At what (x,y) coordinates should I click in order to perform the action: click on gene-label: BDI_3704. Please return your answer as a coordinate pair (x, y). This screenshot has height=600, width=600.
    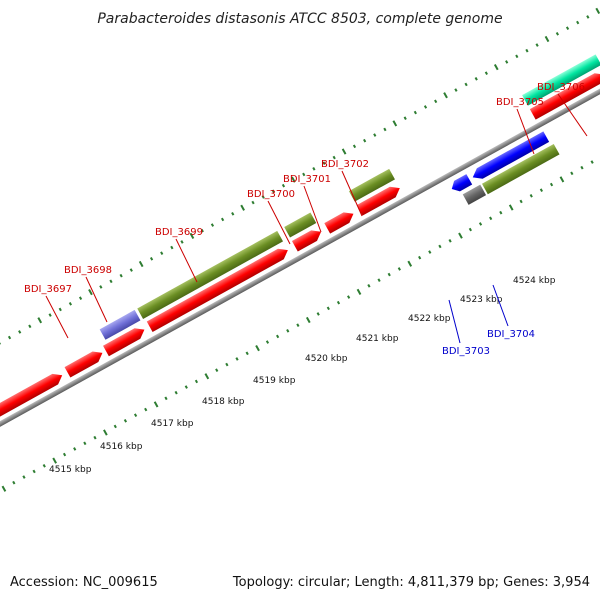
    Looking at the image, I should click on (511, 334).